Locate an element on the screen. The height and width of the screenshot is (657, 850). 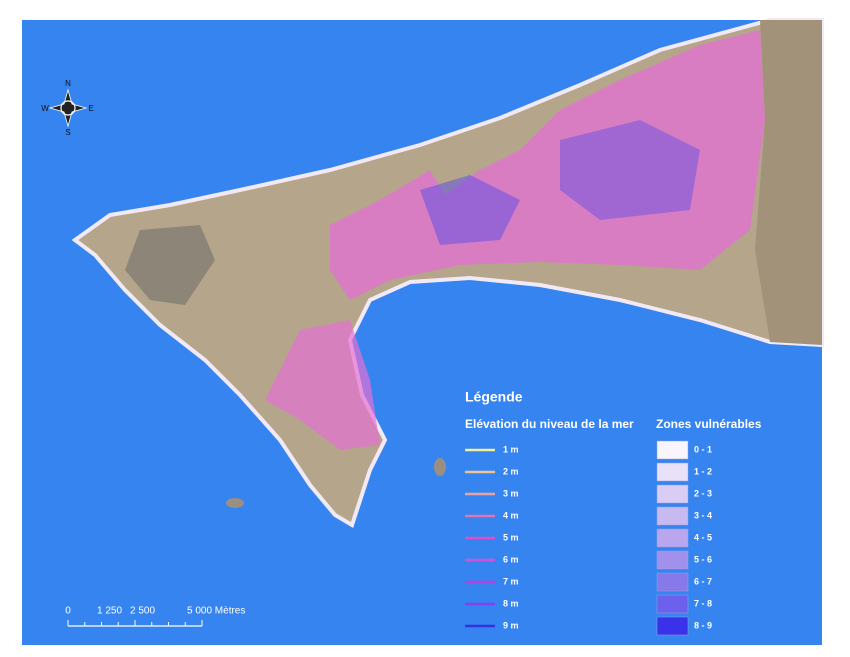
scale-label: 1 250 is located at coordinates (109, 611).